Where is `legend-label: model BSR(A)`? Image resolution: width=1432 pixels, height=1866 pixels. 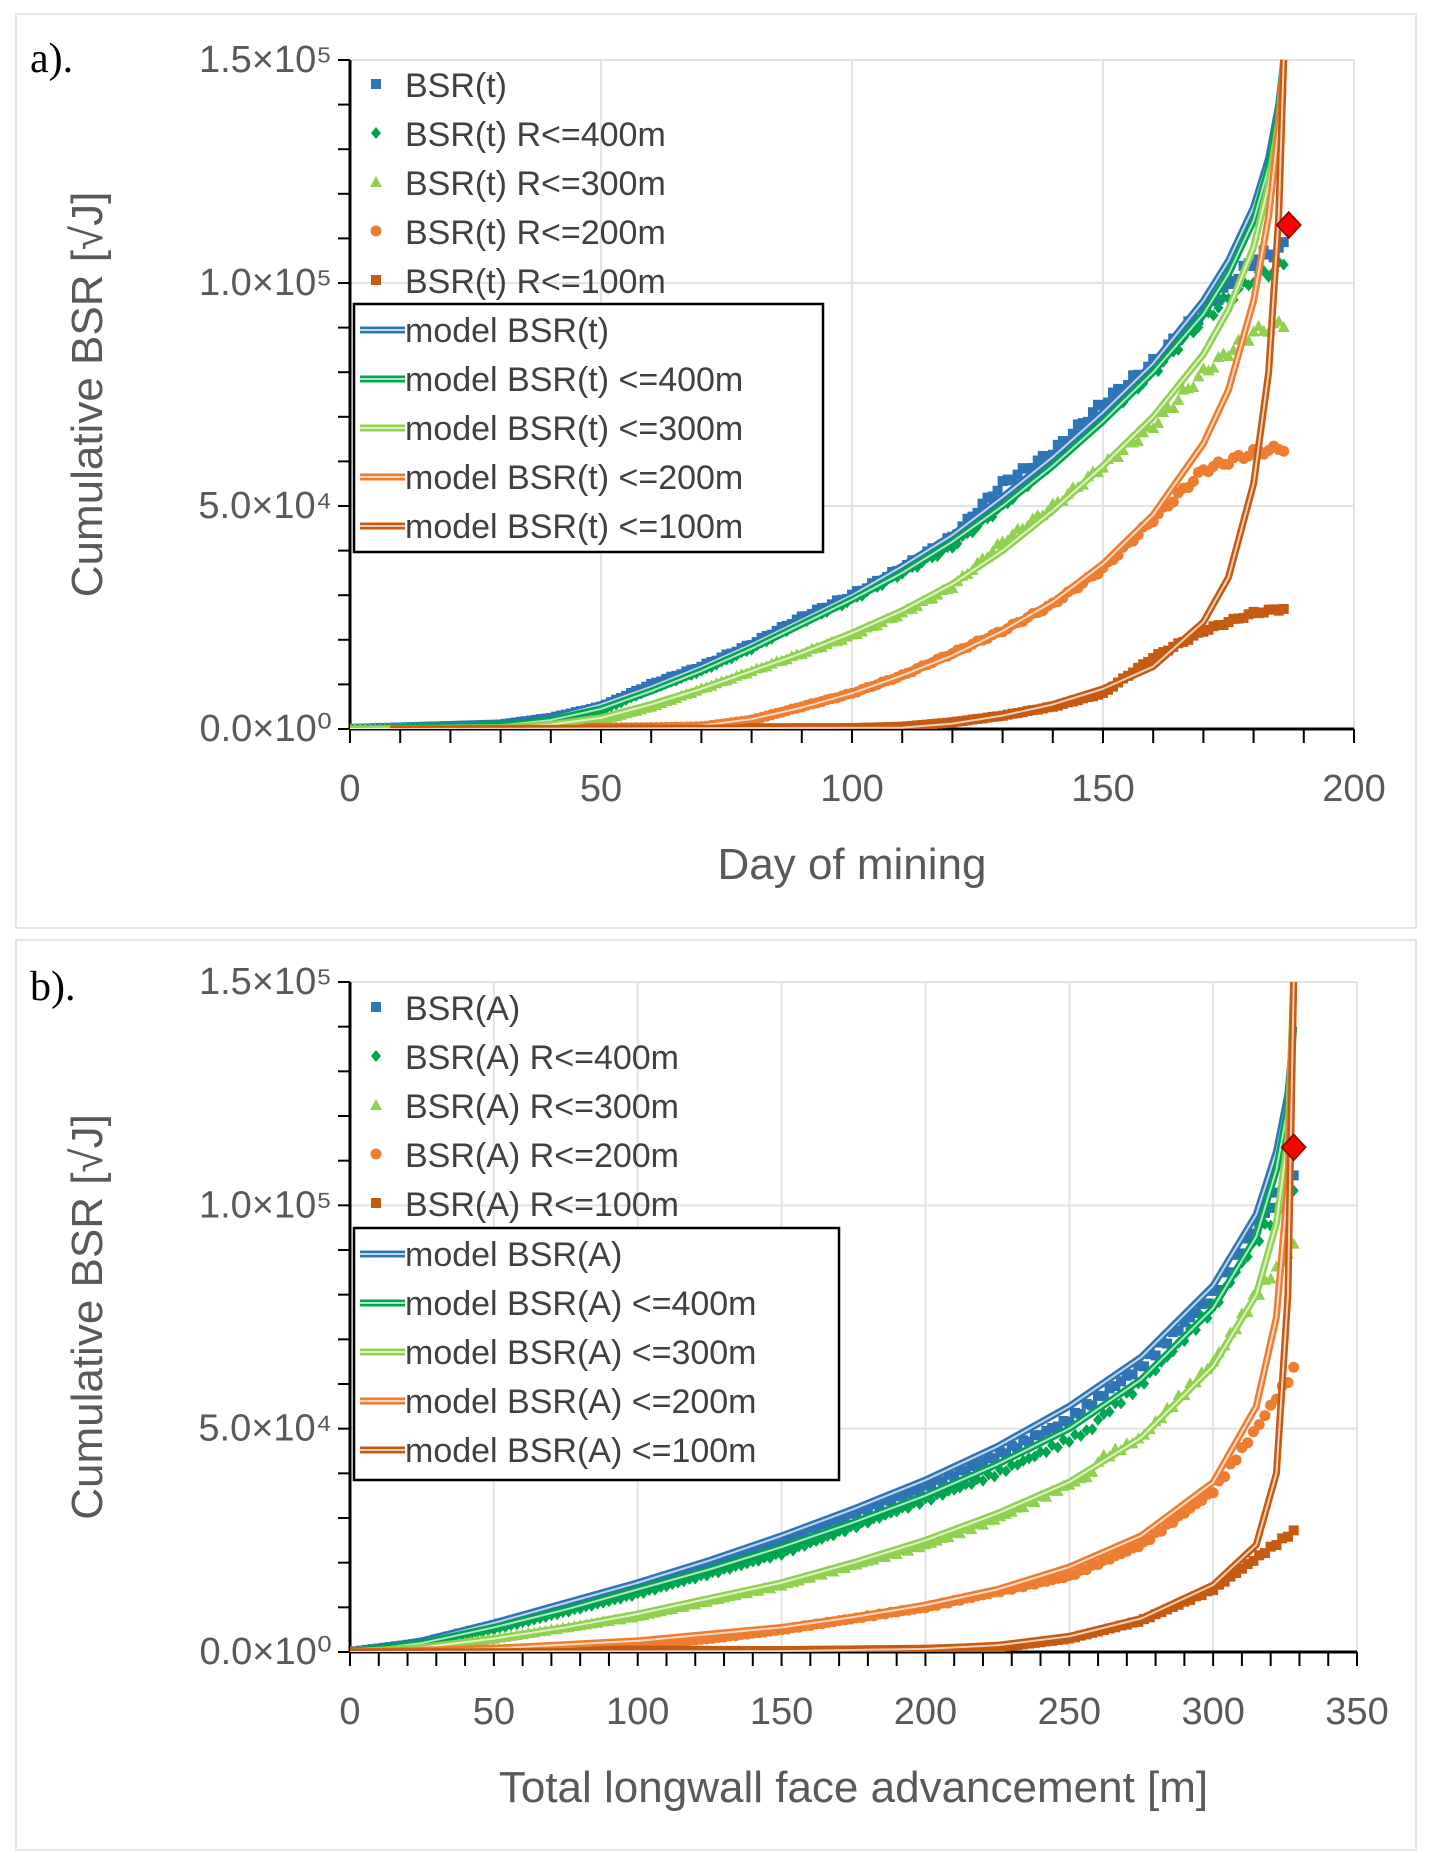
legend-label: model BSR(A) is located at coordinates (513, 1255).